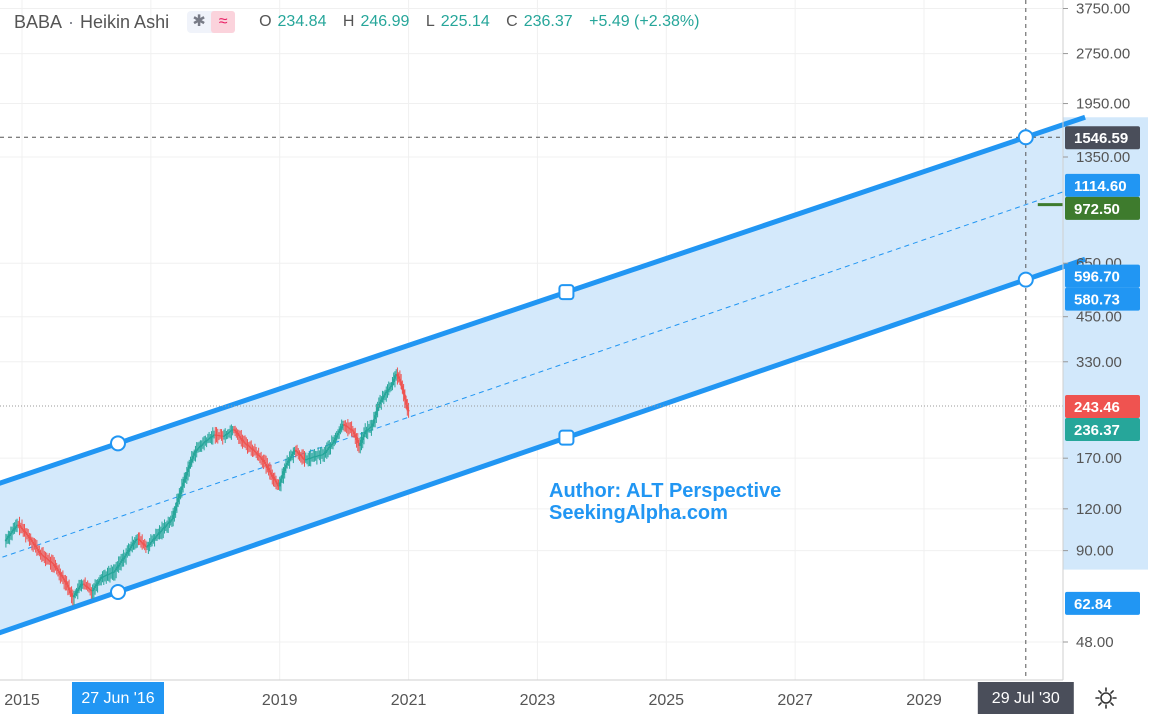 The height and width of the screenshot is (720, 1154). What do you see at coordinates (280, 700) in the screenshot?
I see `time-tick-label: 2019` at bounding box center [280, 700].